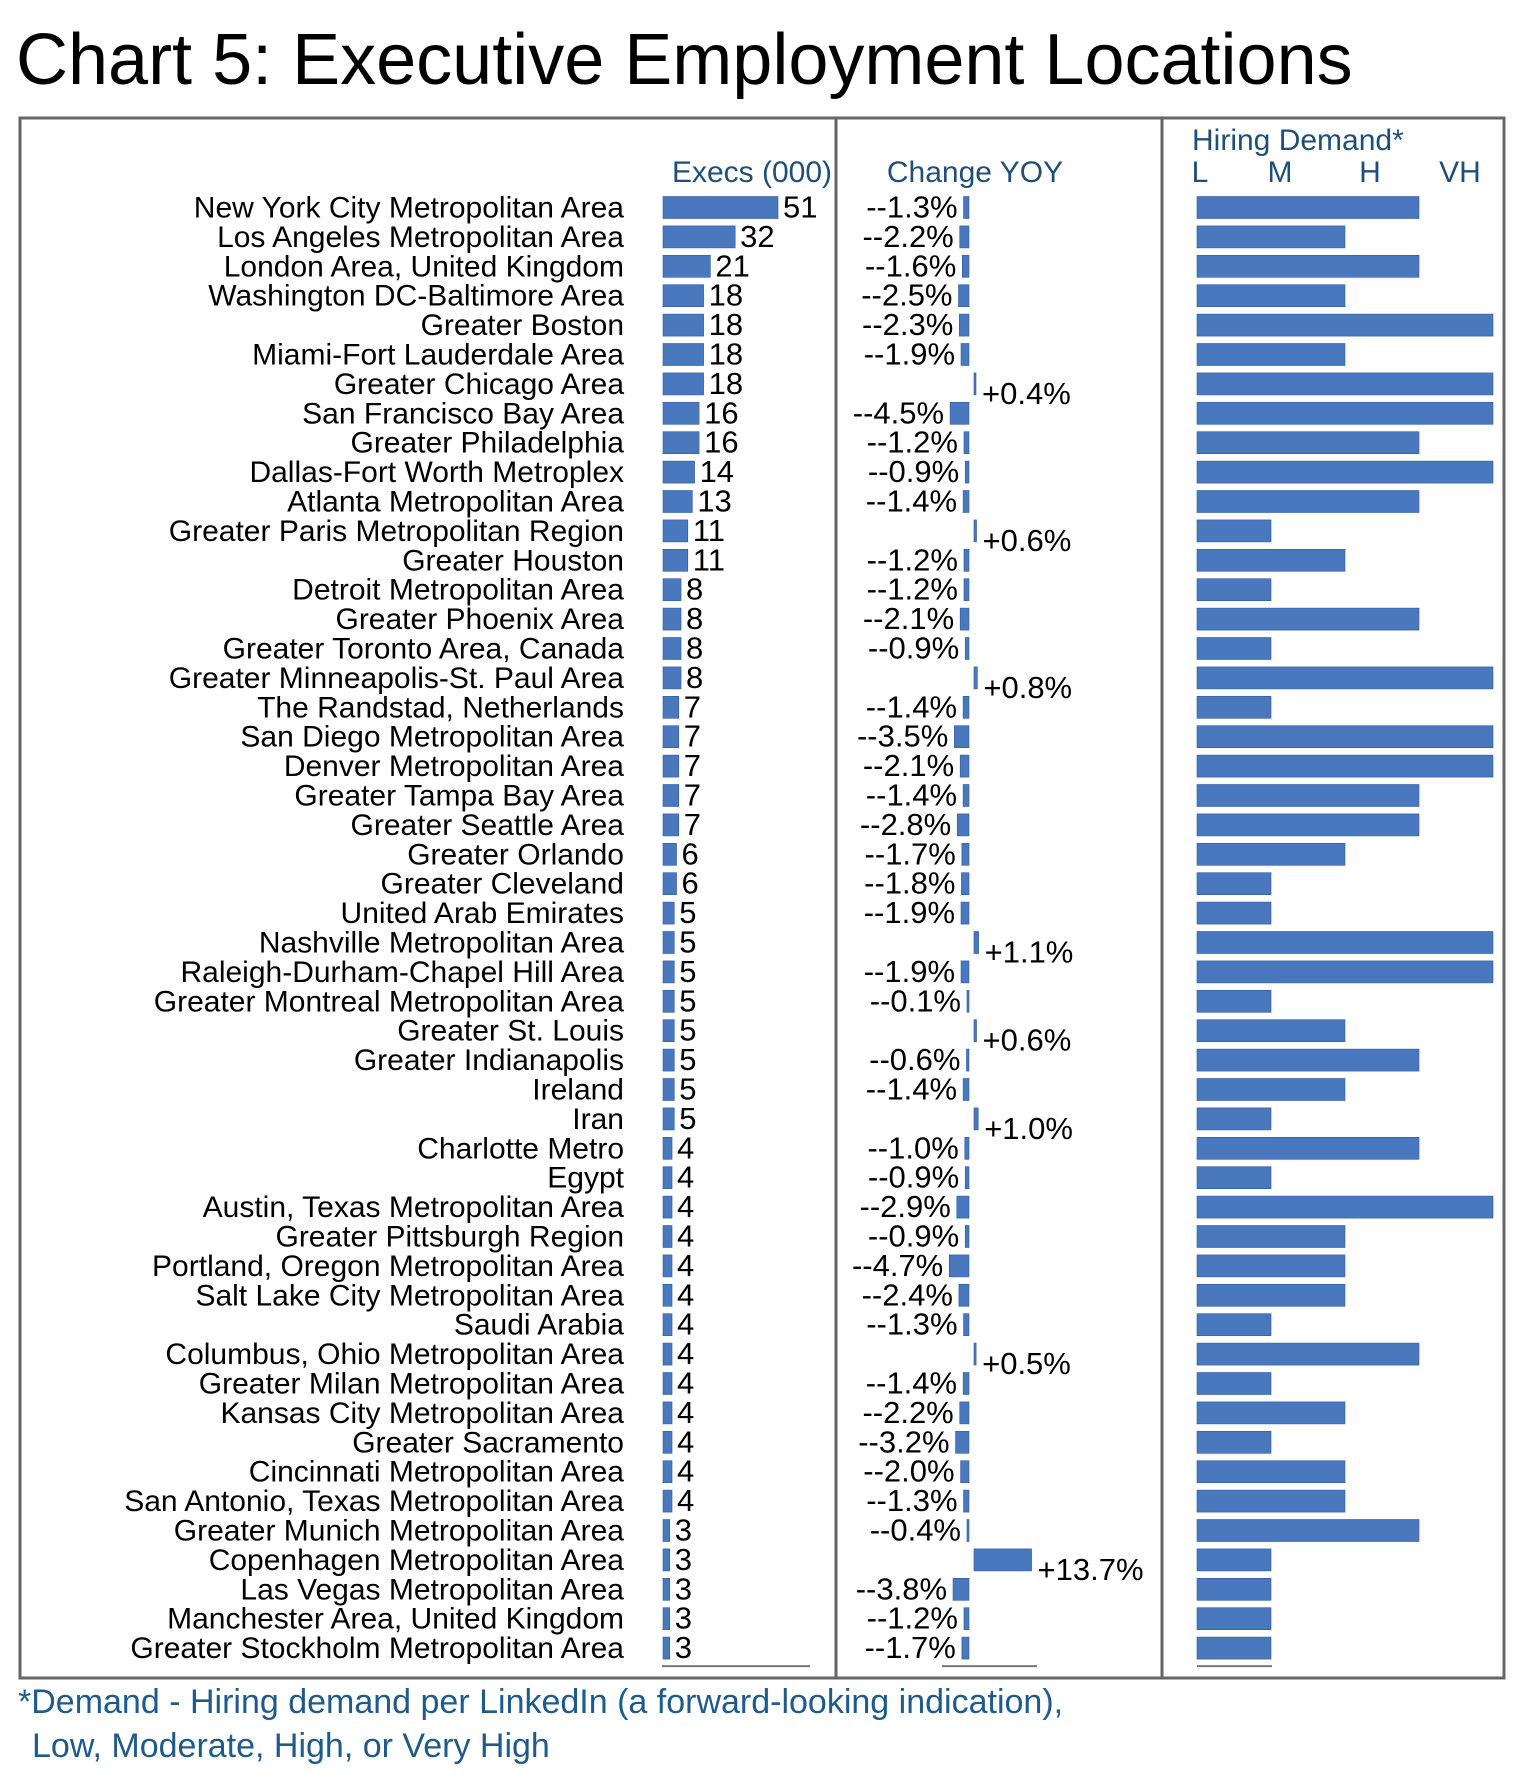 This screenshot has width=1524, height=1791. What do you see at coordinates (420, 237) in the screenshot?
I see `location-label: Los Angeles Metropolitan Area` at bounding box center [420, 237].